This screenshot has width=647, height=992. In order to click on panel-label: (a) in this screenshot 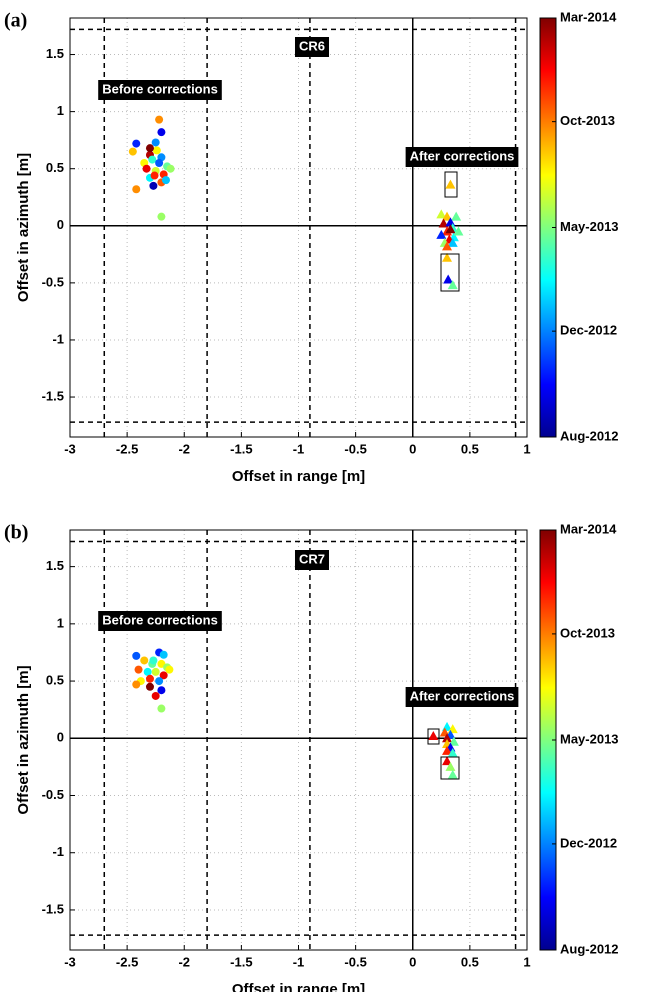, I will do `click(15, 21)`.